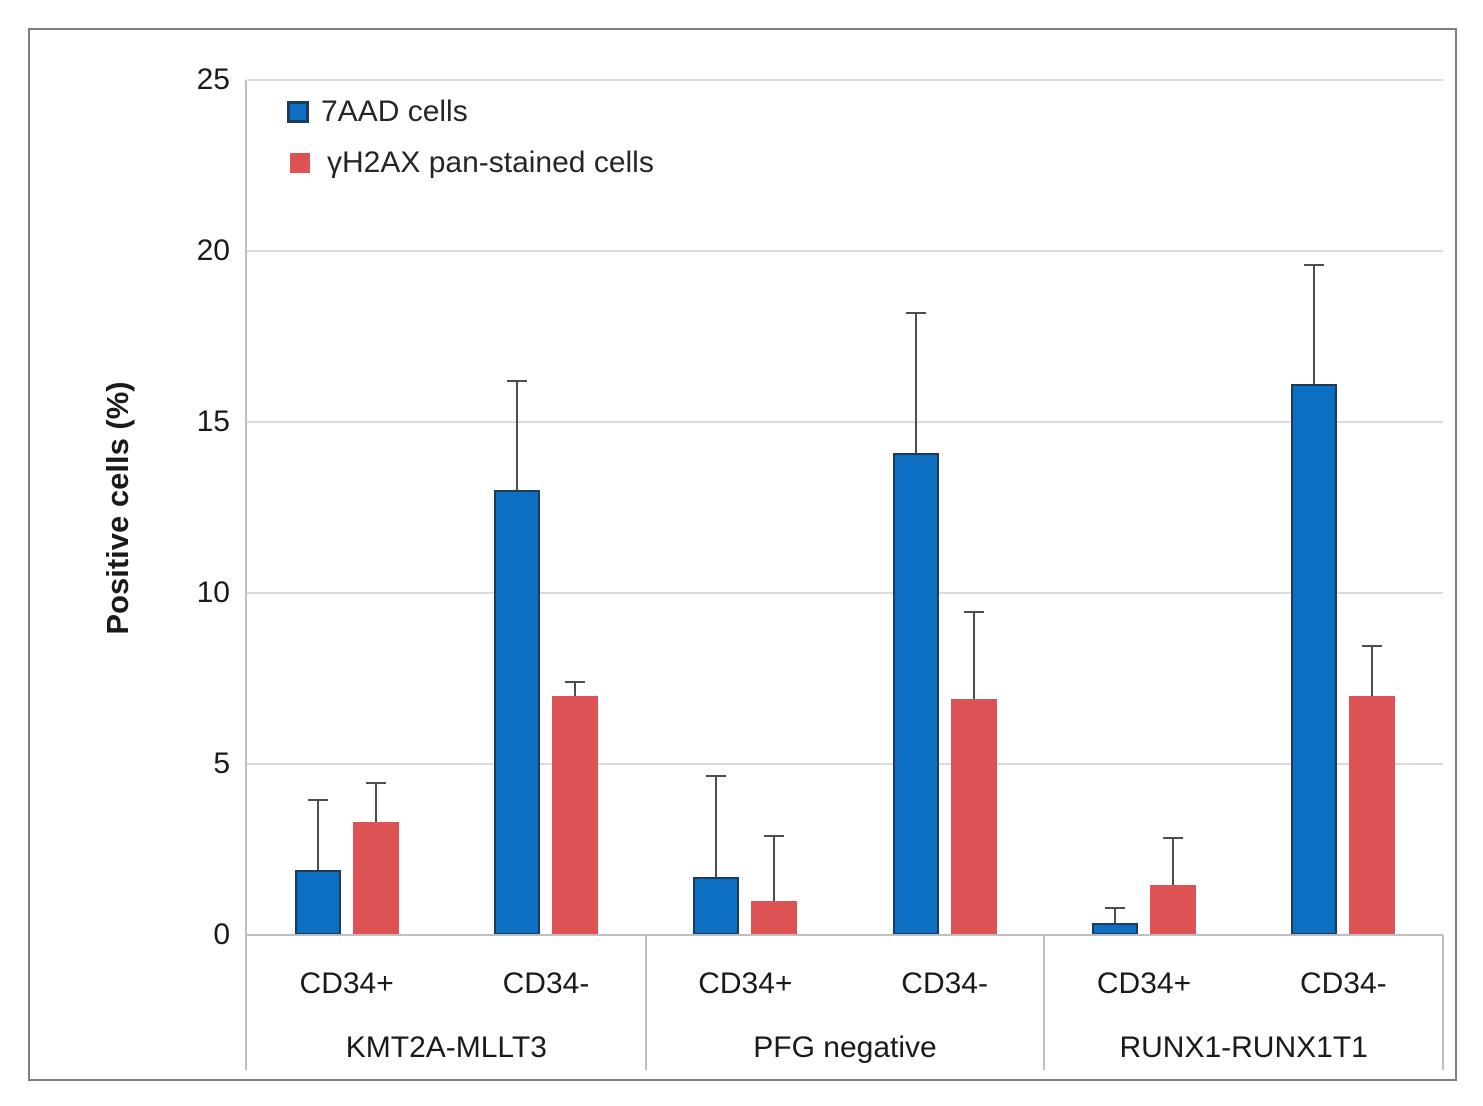  Describe the element at coordinates (221, 934) in the screenshot. I see `y-tick-label: 0` at that location.